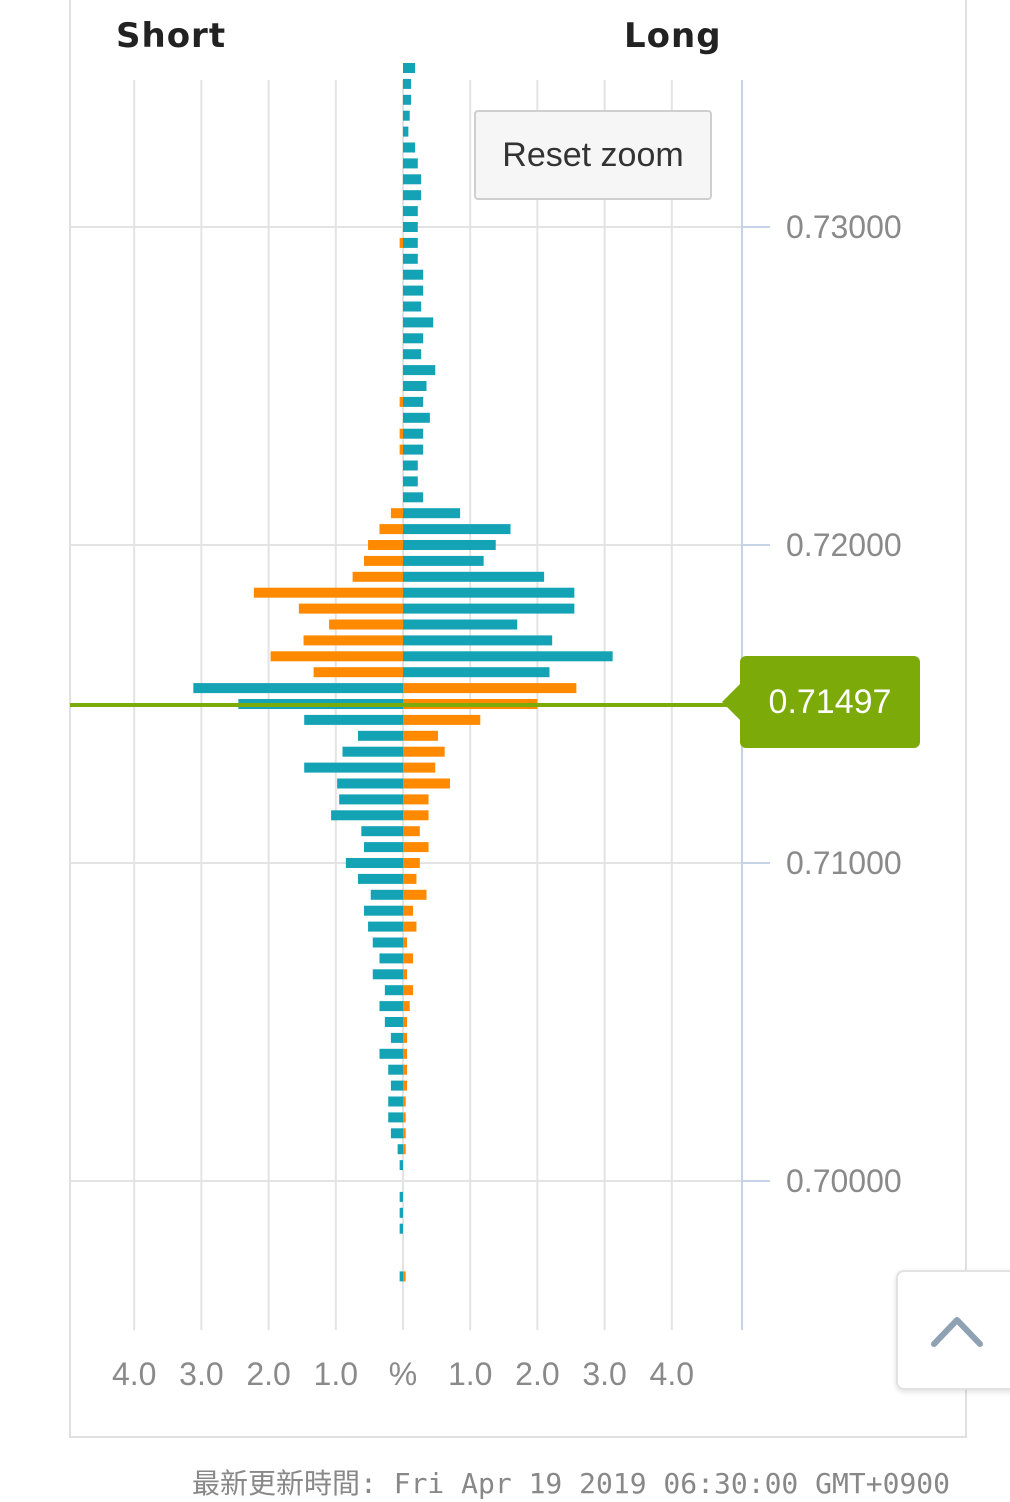 This screenshot has height=1502, width=1010. What do you see at coordinates (403, 1374) in the screenshot?
I see `x-tick-label: %` at bounding box center [403, 1374].